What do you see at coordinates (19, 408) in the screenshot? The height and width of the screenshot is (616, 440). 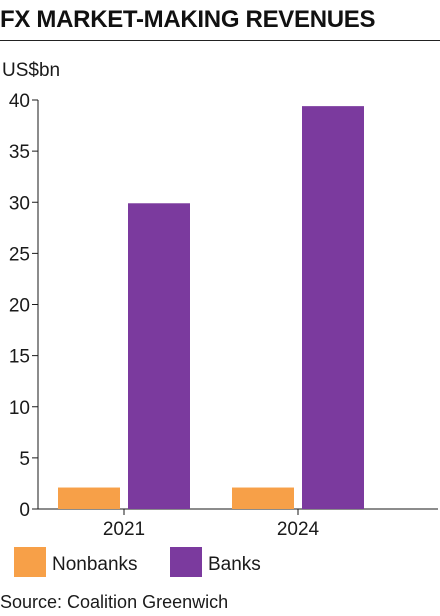 I see `y-tick-label: 10` at bounding box center [19, 408].